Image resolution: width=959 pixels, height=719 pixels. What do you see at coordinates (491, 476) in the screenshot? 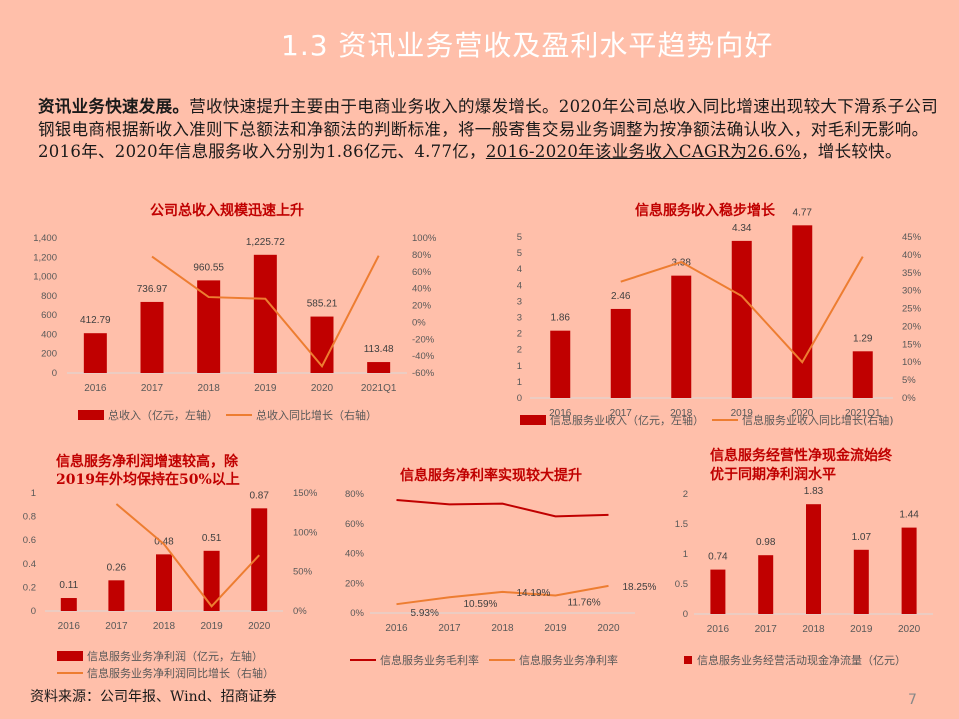
I see `chart4-title: 信息服务净利率实现较大提升` at bounding box center [491, 476].